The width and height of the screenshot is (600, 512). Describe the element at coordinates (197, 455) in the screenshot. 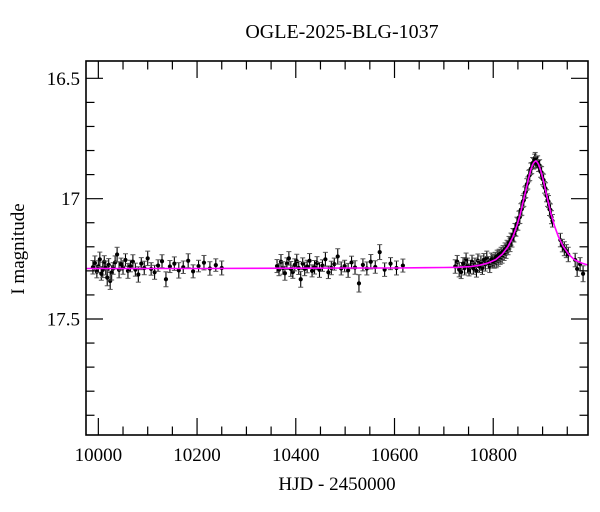

I see `x-tick-label: 10200` at that location.